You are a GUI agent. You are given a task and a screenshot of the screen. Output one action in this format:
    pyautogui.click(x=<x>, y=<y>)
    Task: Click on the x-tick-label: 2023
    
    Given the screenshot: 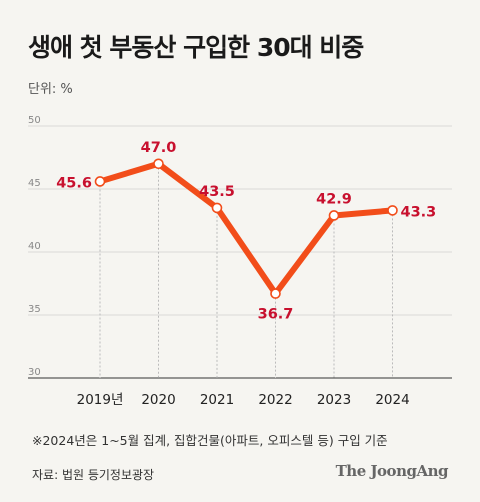 What is the action you would take?
    pyautogui.click(x=334, y=400)
    